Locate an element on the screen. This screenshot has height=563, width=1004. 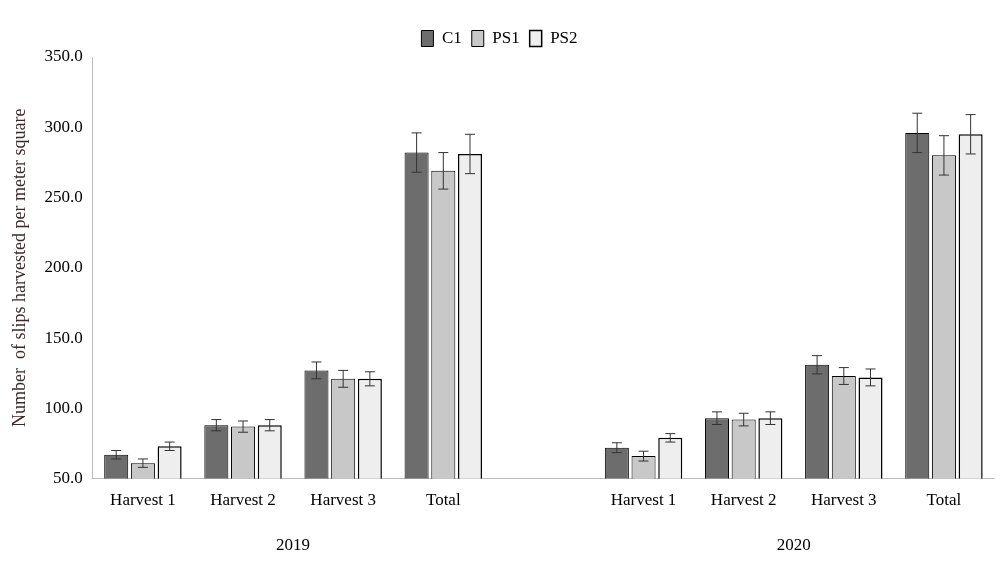
text: 2020 is located at coordinates (793, 544).